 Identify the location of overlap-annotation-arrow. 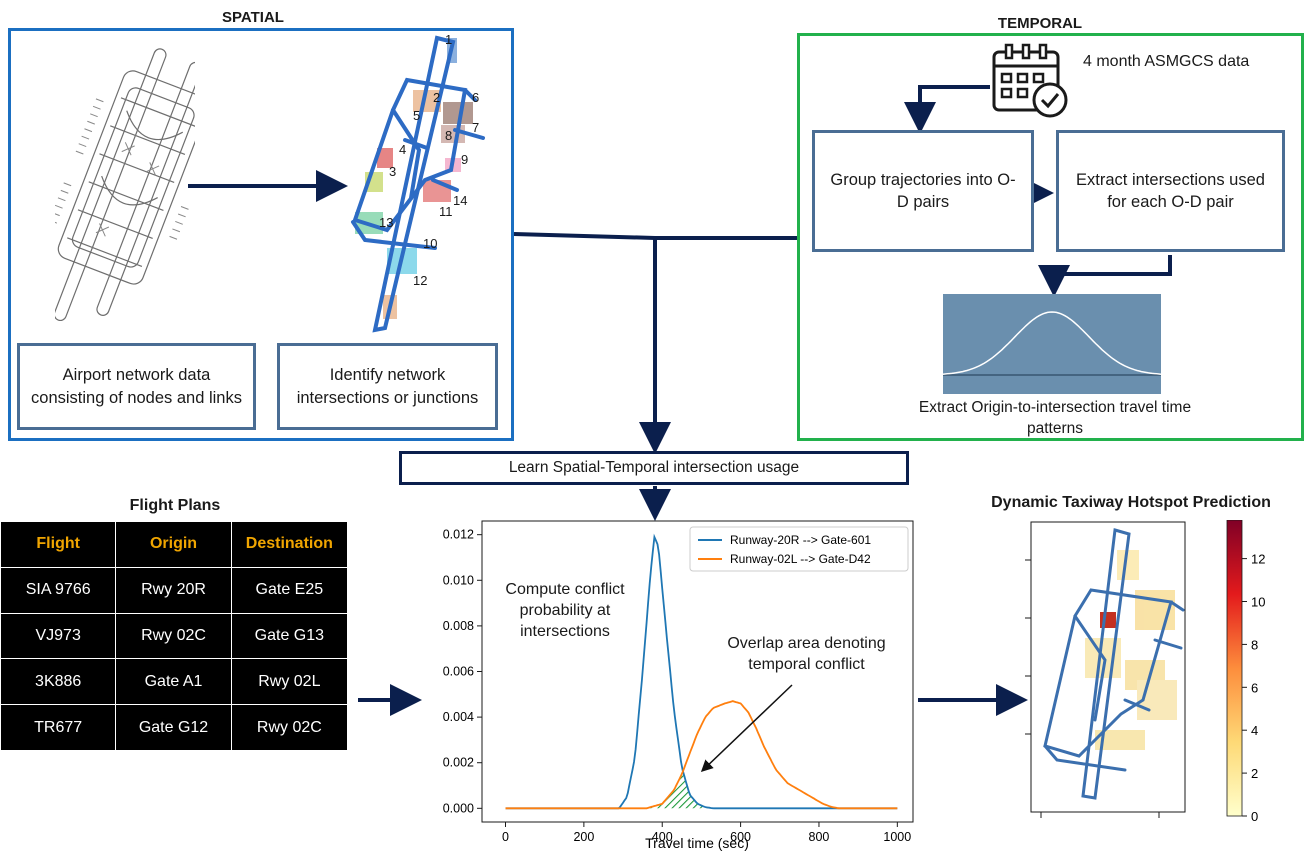
(746, 728).